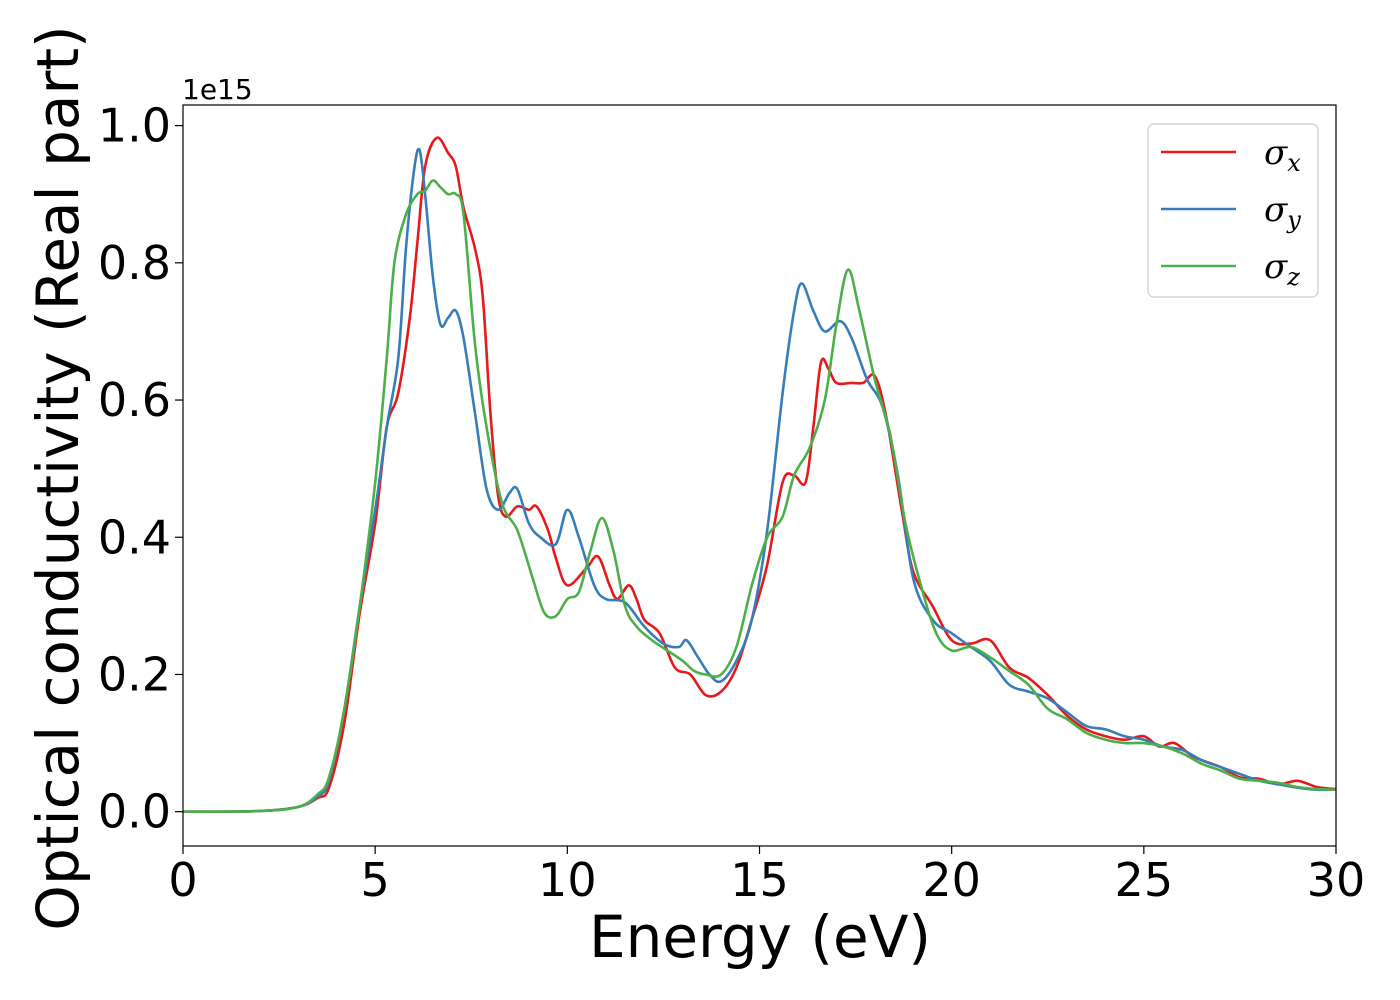 This screenshot has height=1000, width=1400. I want to click on legend-label-x: σx, so click(1282, 155).